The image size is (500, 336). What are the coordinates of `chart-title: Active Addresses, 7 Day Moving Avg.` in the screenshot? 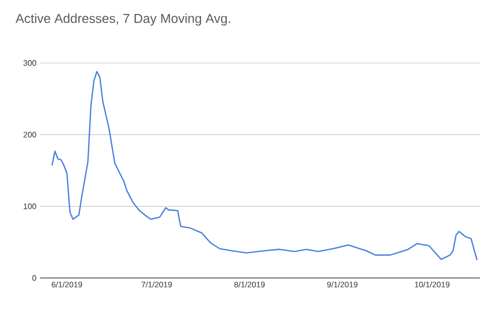 It's located at (123, 20).